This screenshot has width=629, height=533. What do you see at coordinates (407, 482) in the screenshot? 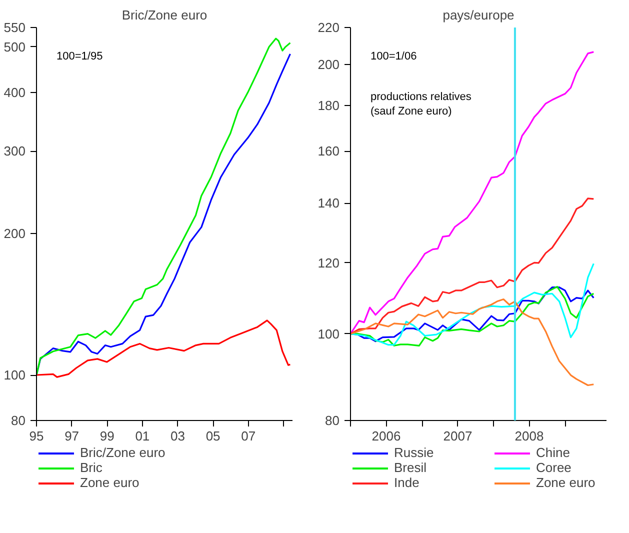
I see `legend-label: Inde` at bounding box center [407, 482].